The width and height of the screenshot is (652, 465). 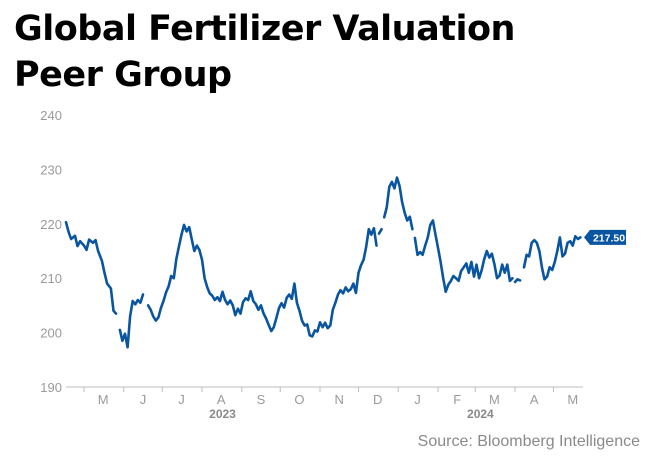 I want to click on y-tick-label: 190, so click(x=51, y=387).